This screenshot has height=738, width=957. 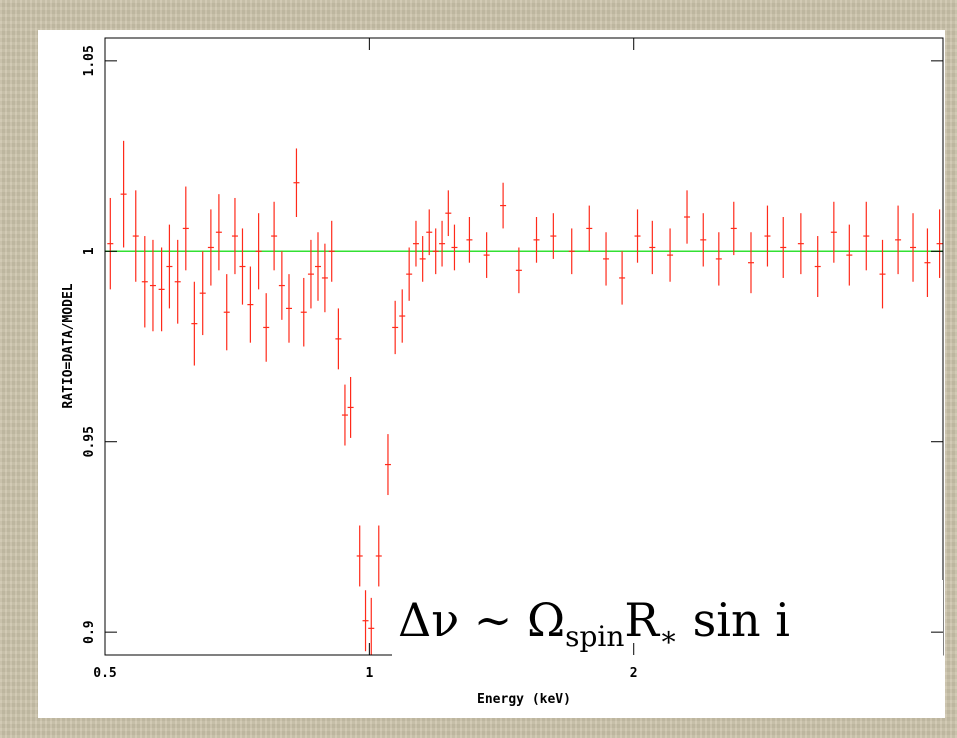 What do you see at coordinates (89, 251) in the screenshot?
I see `y-tick-label: 1` at bounding box center [89, 251].